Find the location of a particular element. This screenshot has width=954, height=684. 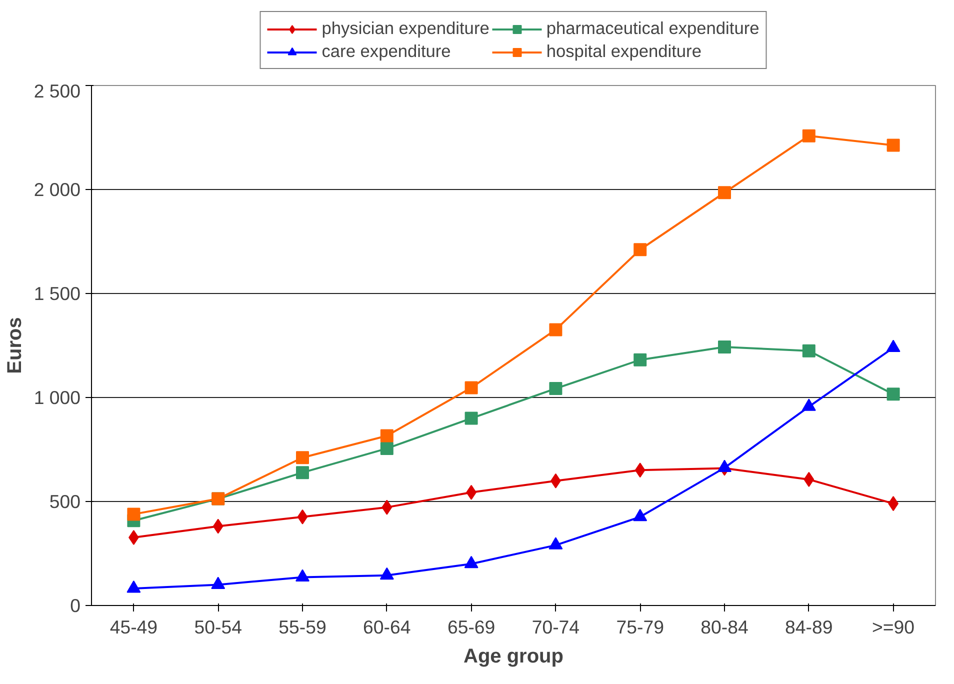

y-tick-label: 500 is located at coordinates (65, 501).